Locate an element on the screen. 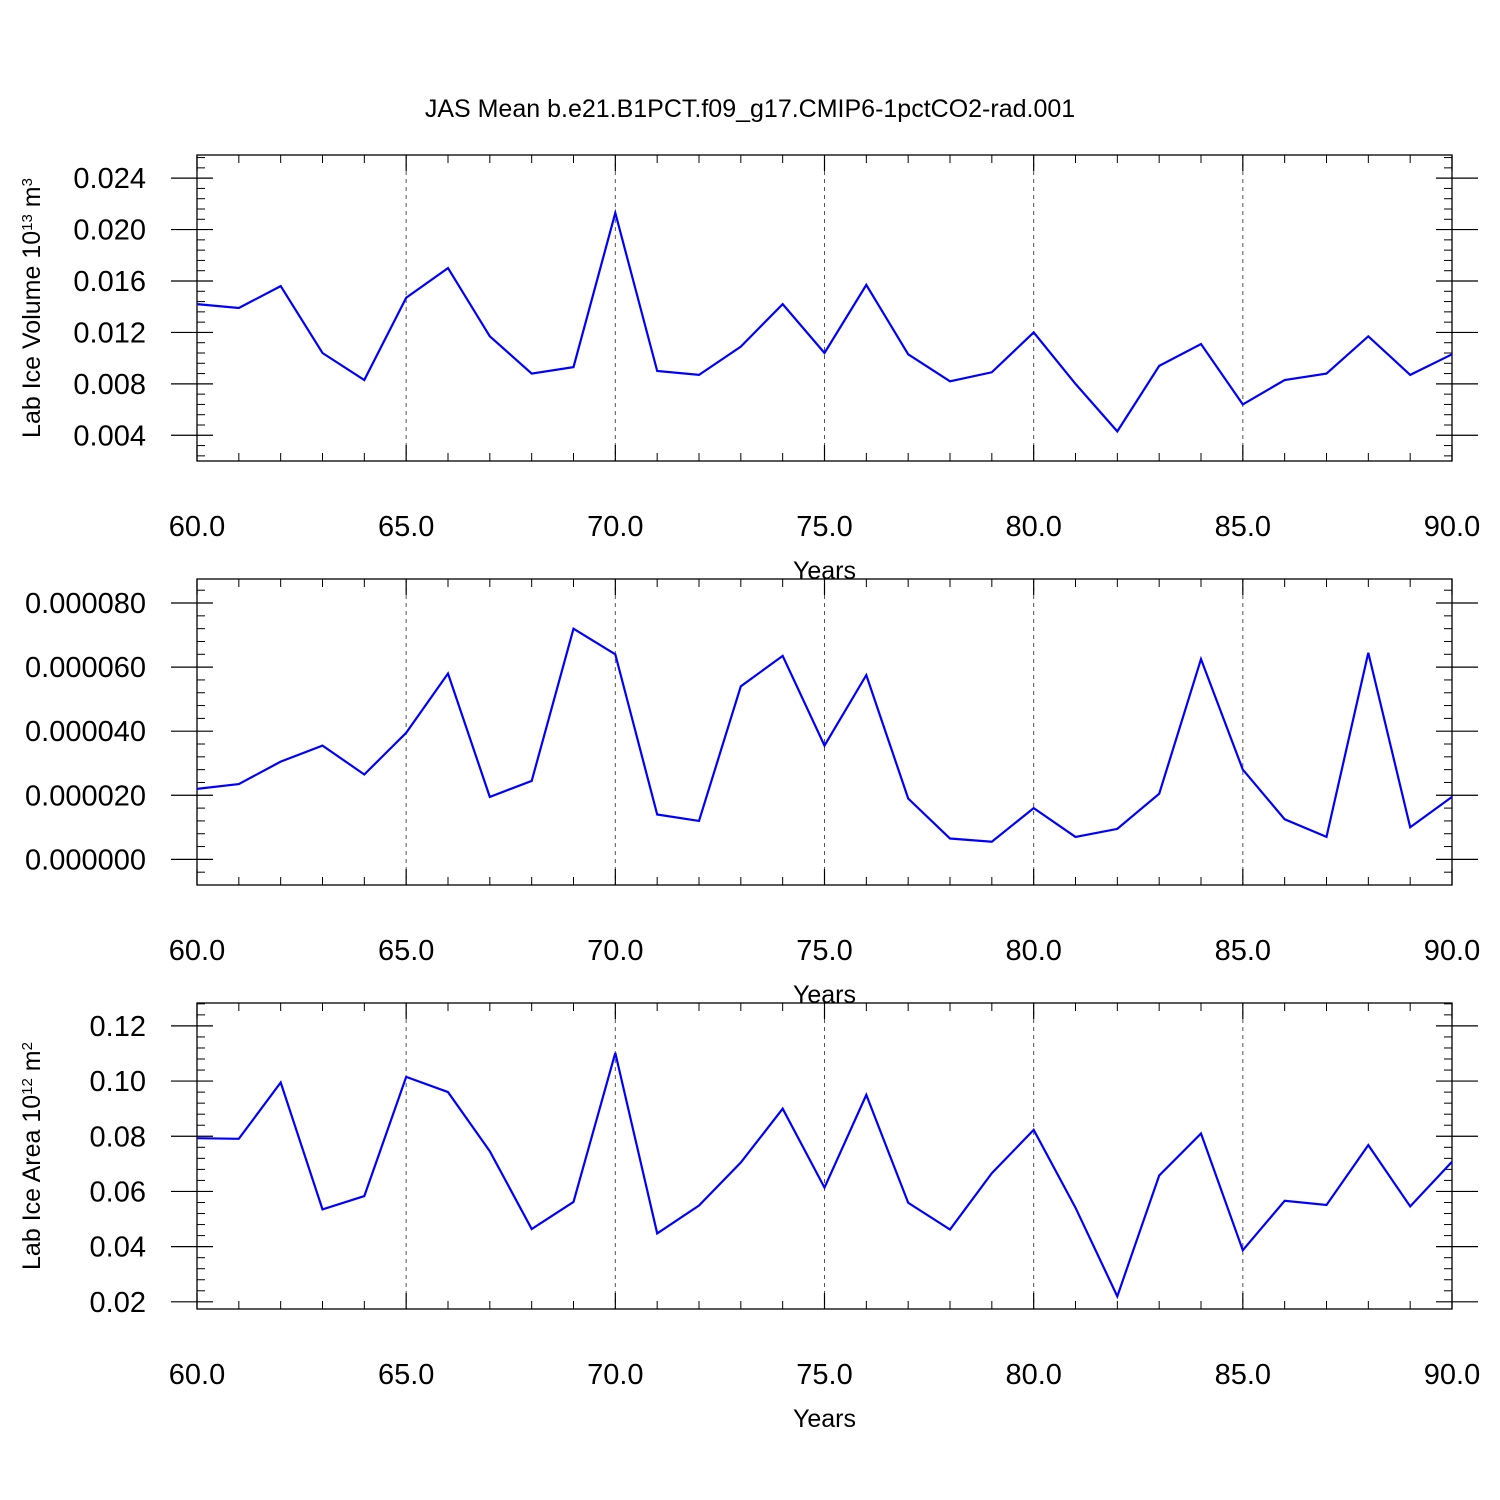  x-axis-title: Years is located at coordinates (824, 1419).